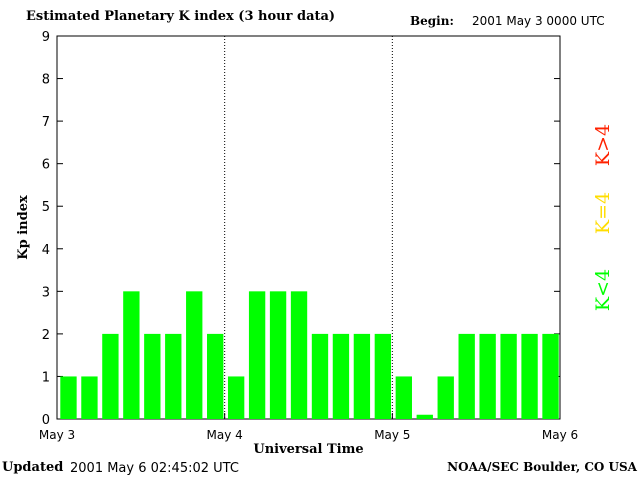 This screenshot has height=480, width=640. Describe the element at coordinates (33, 467) in the screenshot. I see `updated-label: Updated` at that location.